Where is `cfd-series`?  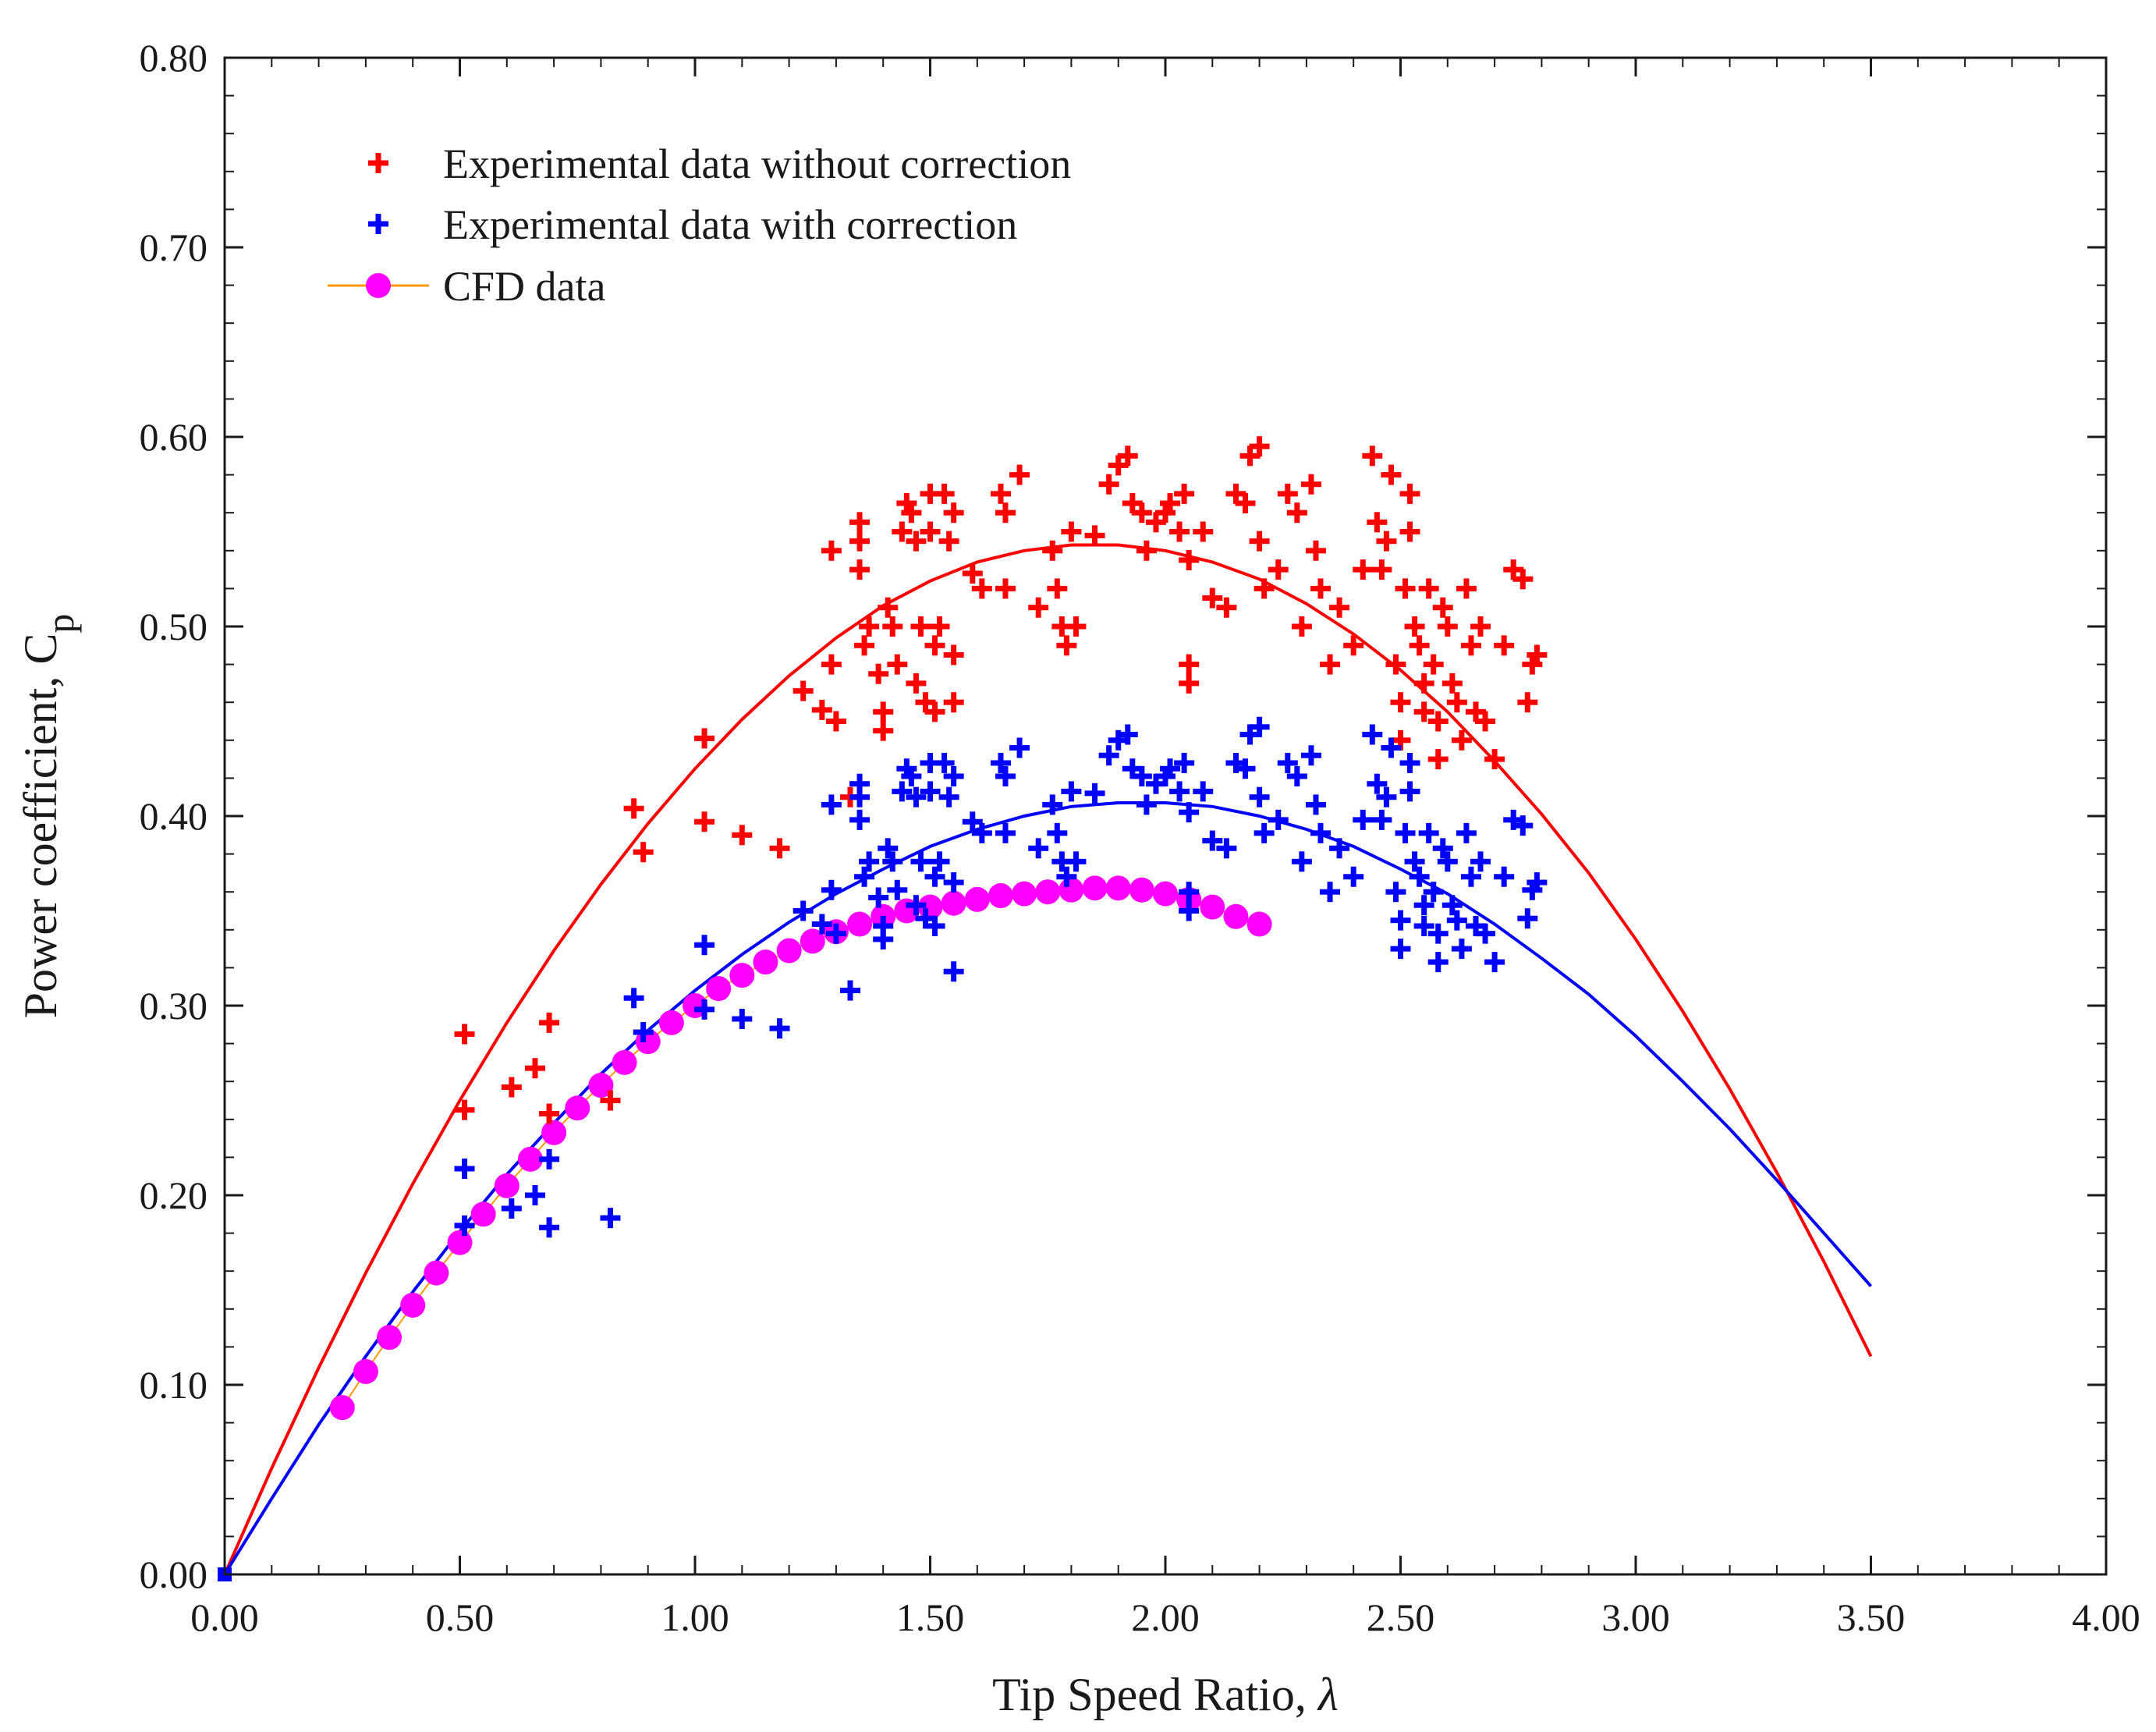
cfd-series is located at coordinates (800, 1148).